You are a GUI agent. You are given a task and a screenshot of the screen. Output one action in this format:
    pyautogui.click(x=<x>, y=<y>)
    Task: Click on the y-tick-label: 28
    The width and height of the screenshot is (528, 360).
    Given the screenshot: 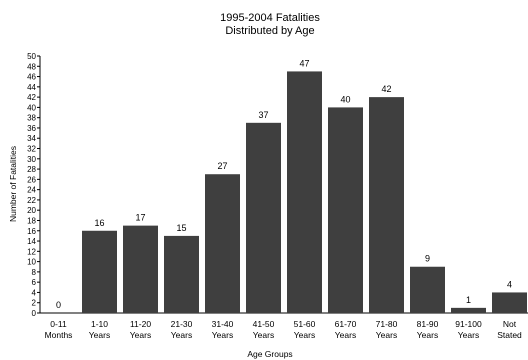 What is the action you would take?
    pyautogui.click(x=31, y=169)
    